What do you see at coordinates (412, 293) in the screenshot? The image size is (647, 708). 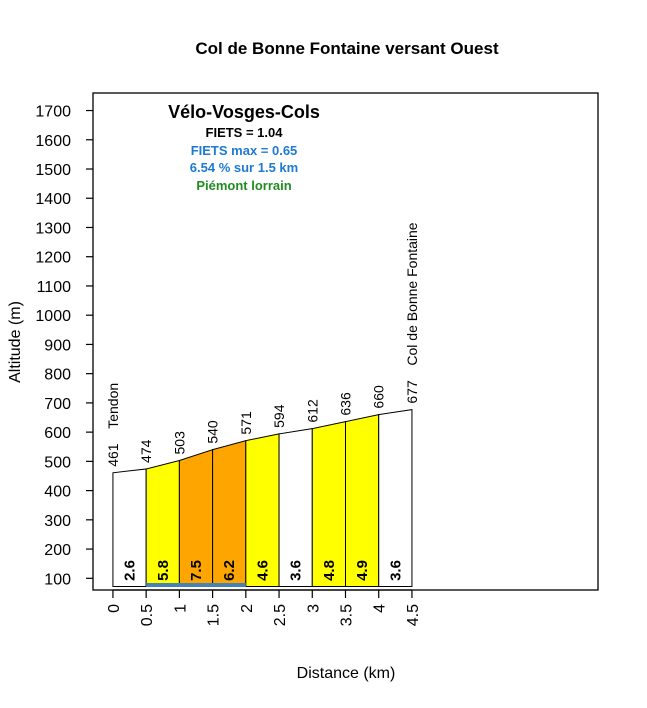 I see `place-label: Col de Bonne Fontaine` at bounding box center [412, 293].